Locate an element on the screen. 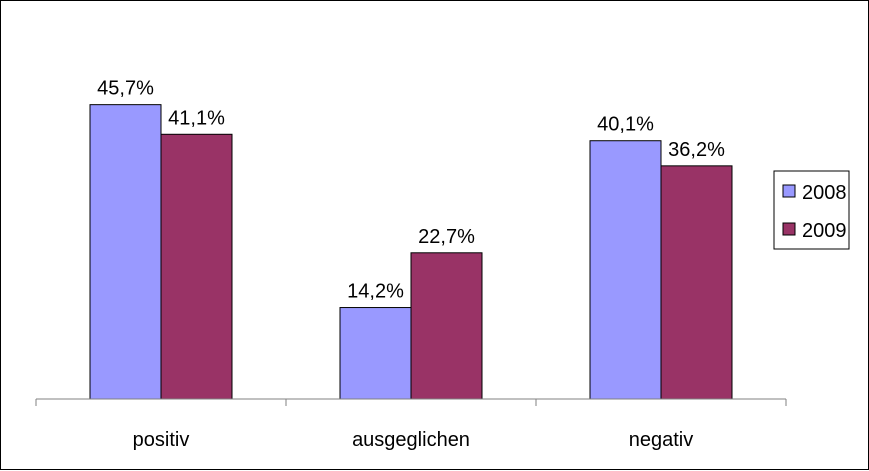  legend-label-2008: 2008 is located at coordinates (824, 193).